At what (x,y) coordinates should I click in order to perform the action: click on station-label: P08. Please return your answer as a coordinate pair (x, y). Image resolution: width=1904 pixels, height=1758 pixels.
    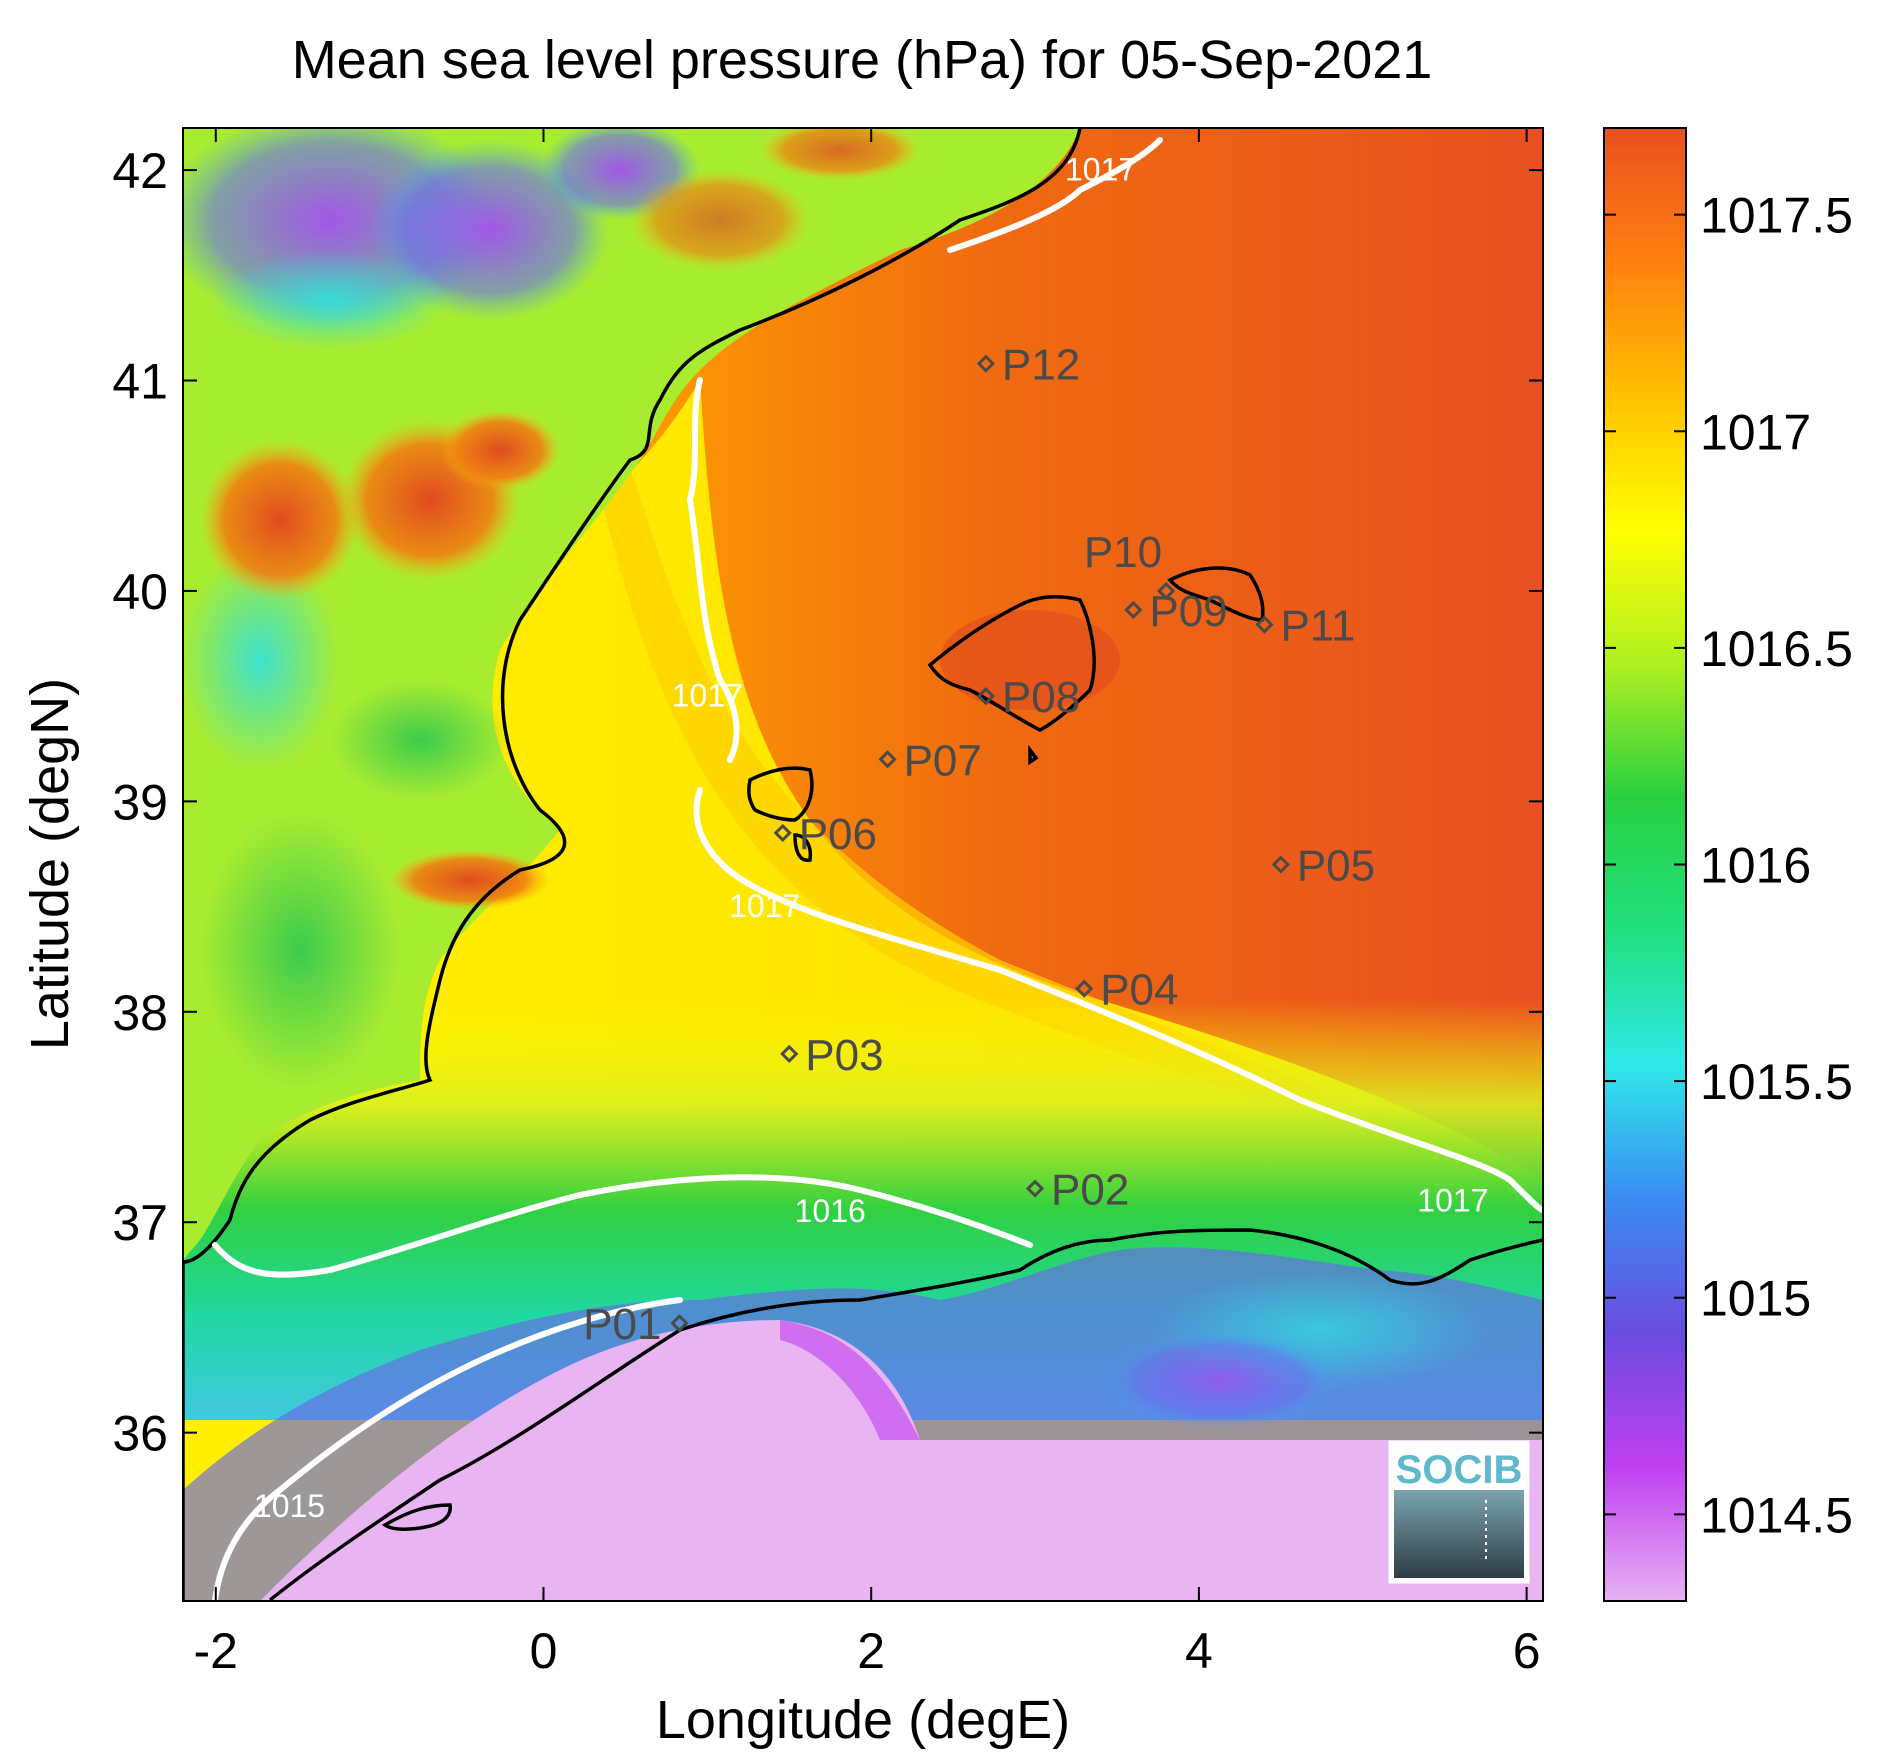
    Looking at the image, I should click on (1041, 697).